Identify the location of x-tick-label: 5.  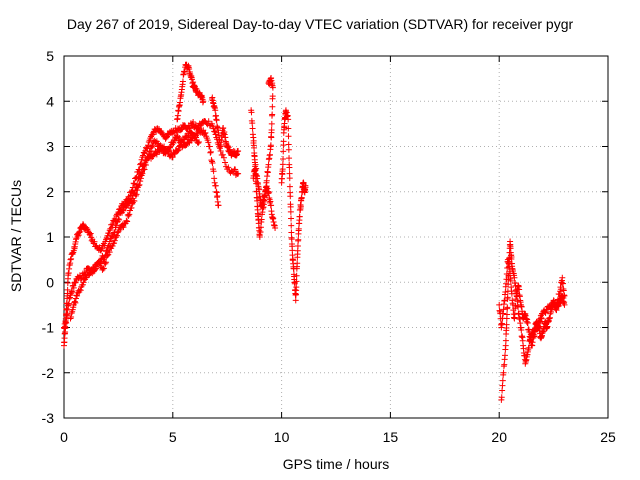
(173, 437).